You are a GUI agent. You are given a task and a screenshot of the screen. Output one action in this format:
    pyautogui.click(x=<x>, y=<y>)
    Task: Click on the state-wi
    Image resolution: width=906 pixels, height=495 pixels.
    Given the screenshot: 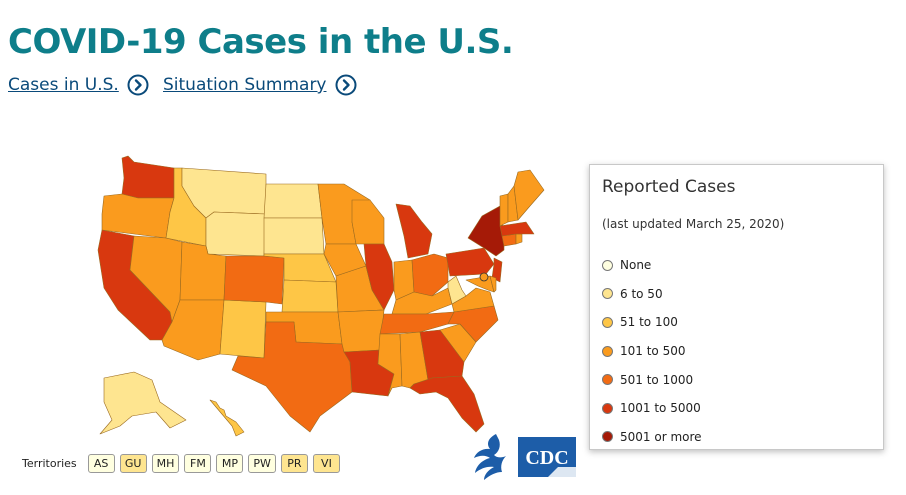 What is the action you would take?
    pyautogui.click(x=368, y=222)
    